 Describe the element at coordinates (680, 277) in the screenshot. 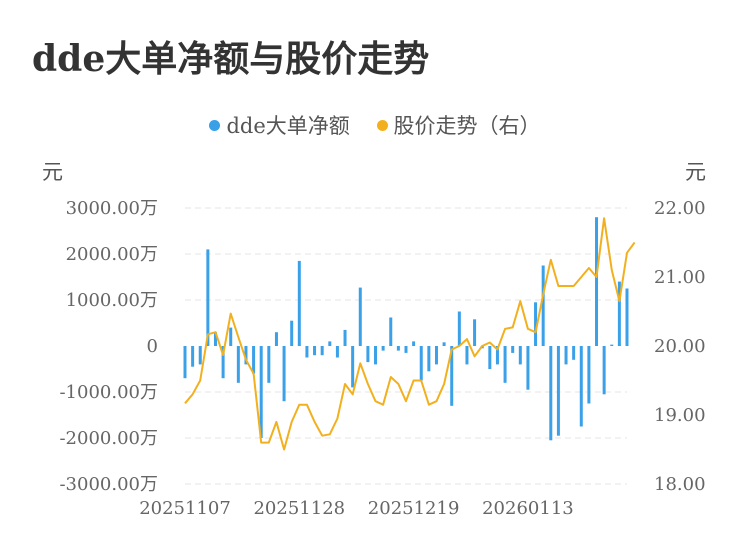

I see `right-tick-label: 21.00` at that location.